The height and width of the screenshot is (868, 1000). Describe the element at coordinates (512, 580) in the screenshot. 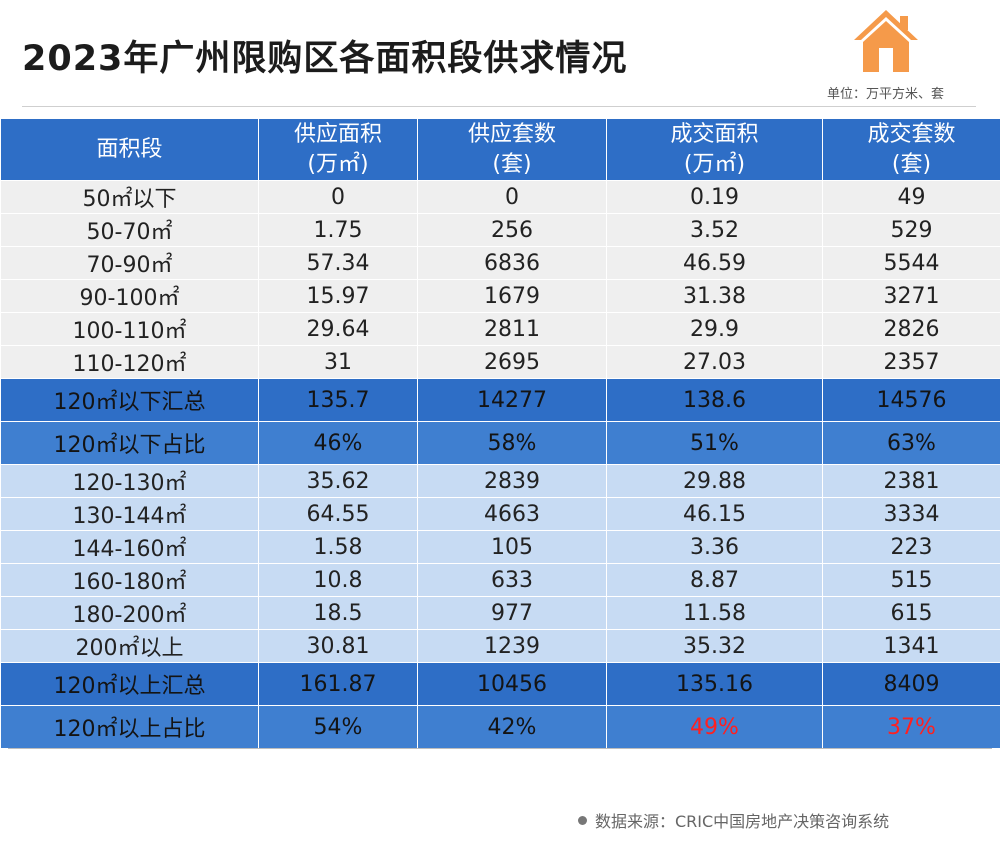

I see `supply-units-cell: 633` at that location.